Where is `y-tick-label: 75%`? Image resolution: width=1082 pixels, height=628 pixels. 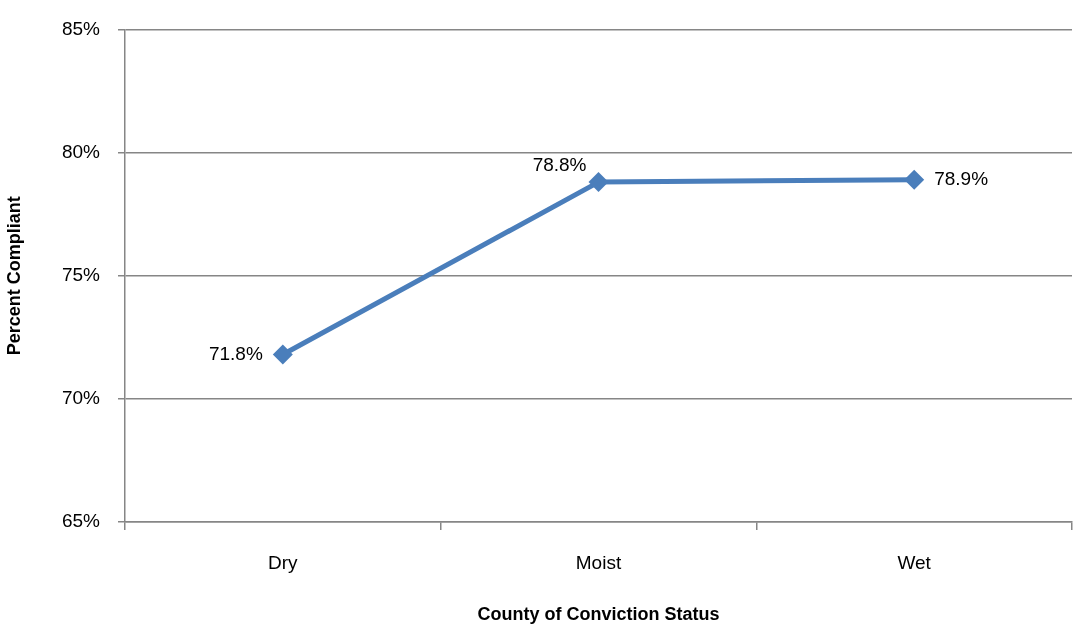 y-tick-label: 75% is located at coordinates (81, 274).